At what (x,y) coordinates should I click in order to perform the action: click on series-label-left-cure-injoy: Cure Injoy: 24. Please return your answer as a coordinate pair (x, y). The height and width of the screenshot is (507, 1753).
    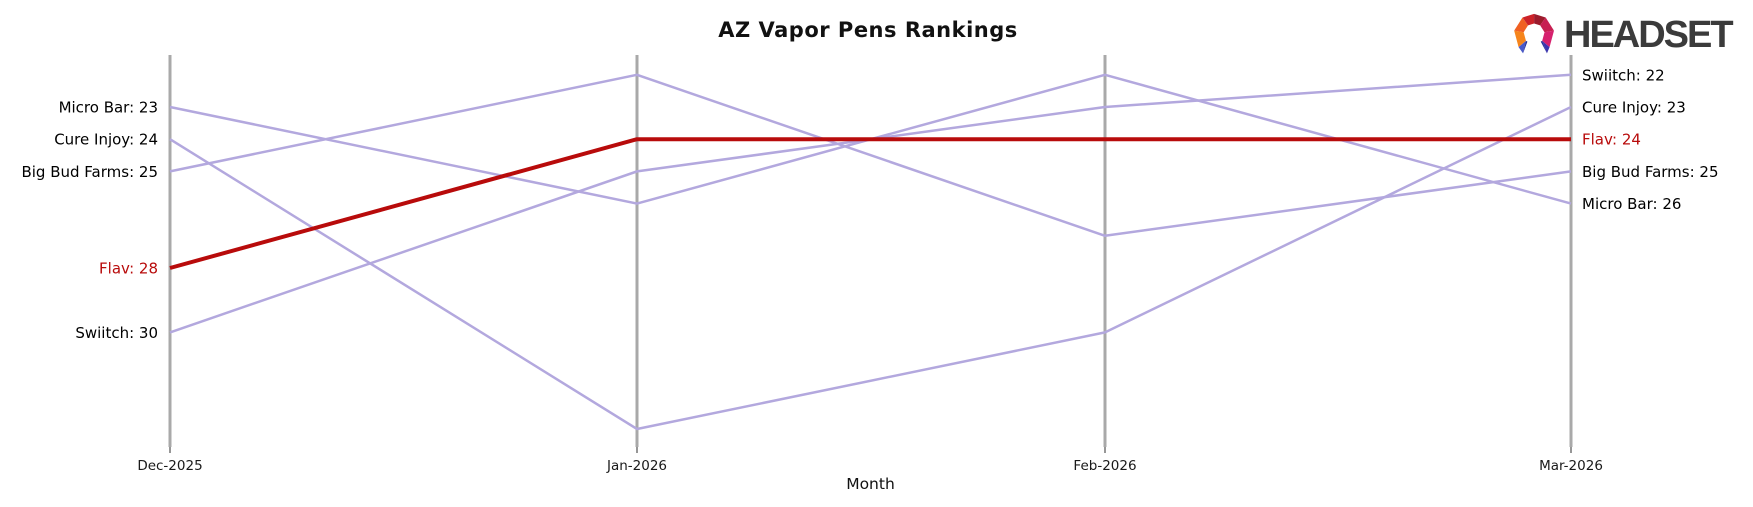
    Looking at the image, I should click on (106, 140).